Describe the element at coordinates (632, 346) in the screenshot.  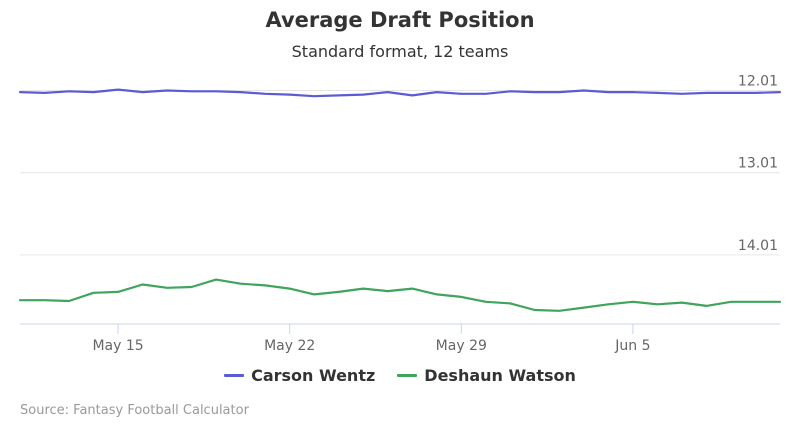
I see `x-tick-label: Jun 5` at that location.